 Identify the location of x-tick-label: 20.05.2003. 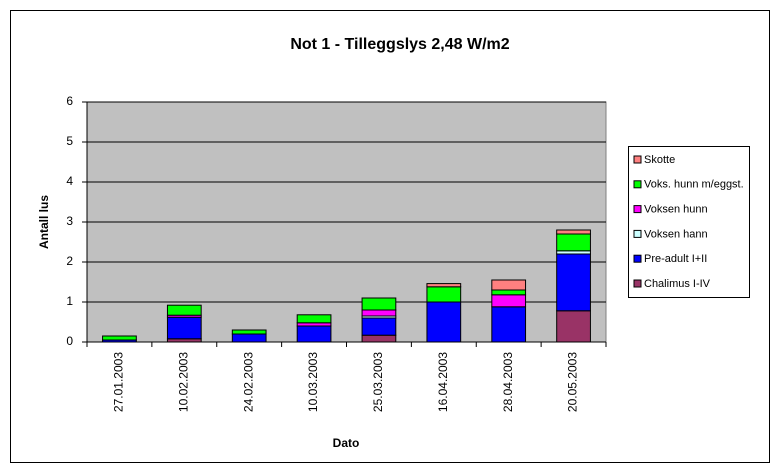
(573, 382).